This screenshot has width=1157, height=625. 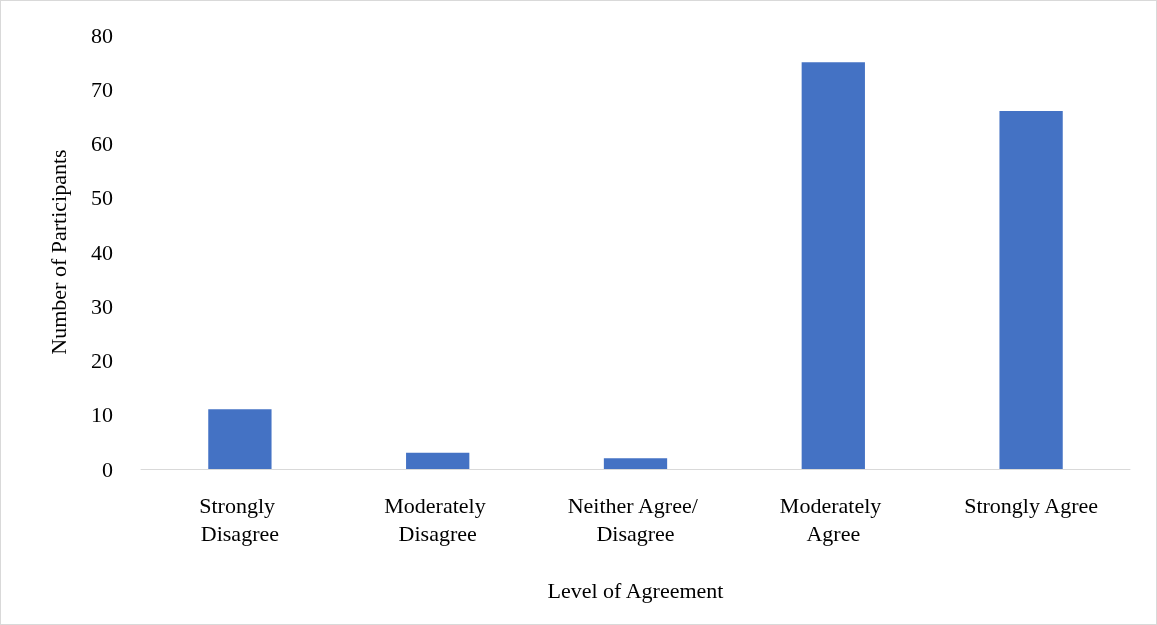 What do you see at coordinates (58, 252) in the screenshot?
I see `y-axis-title: Number of Participants` at bounding box center [58, 252].